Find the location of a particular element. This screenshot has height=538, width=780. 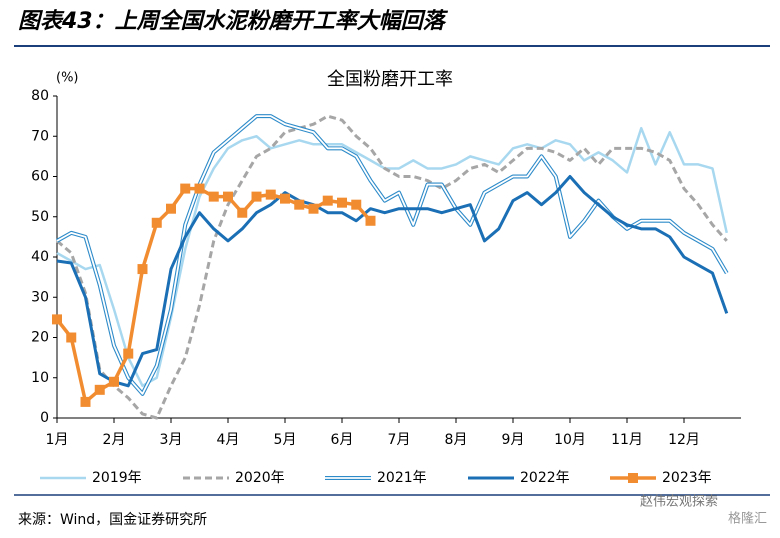

x-tick-label: 6月 is located at coordinates (342, 440).